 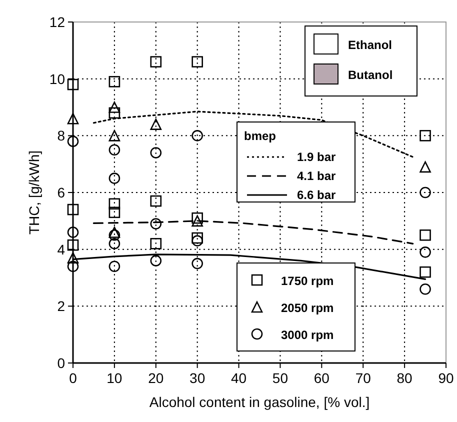 I want to click on fuel-legend: Ethanol Butanol, so click(x=361, y=61).